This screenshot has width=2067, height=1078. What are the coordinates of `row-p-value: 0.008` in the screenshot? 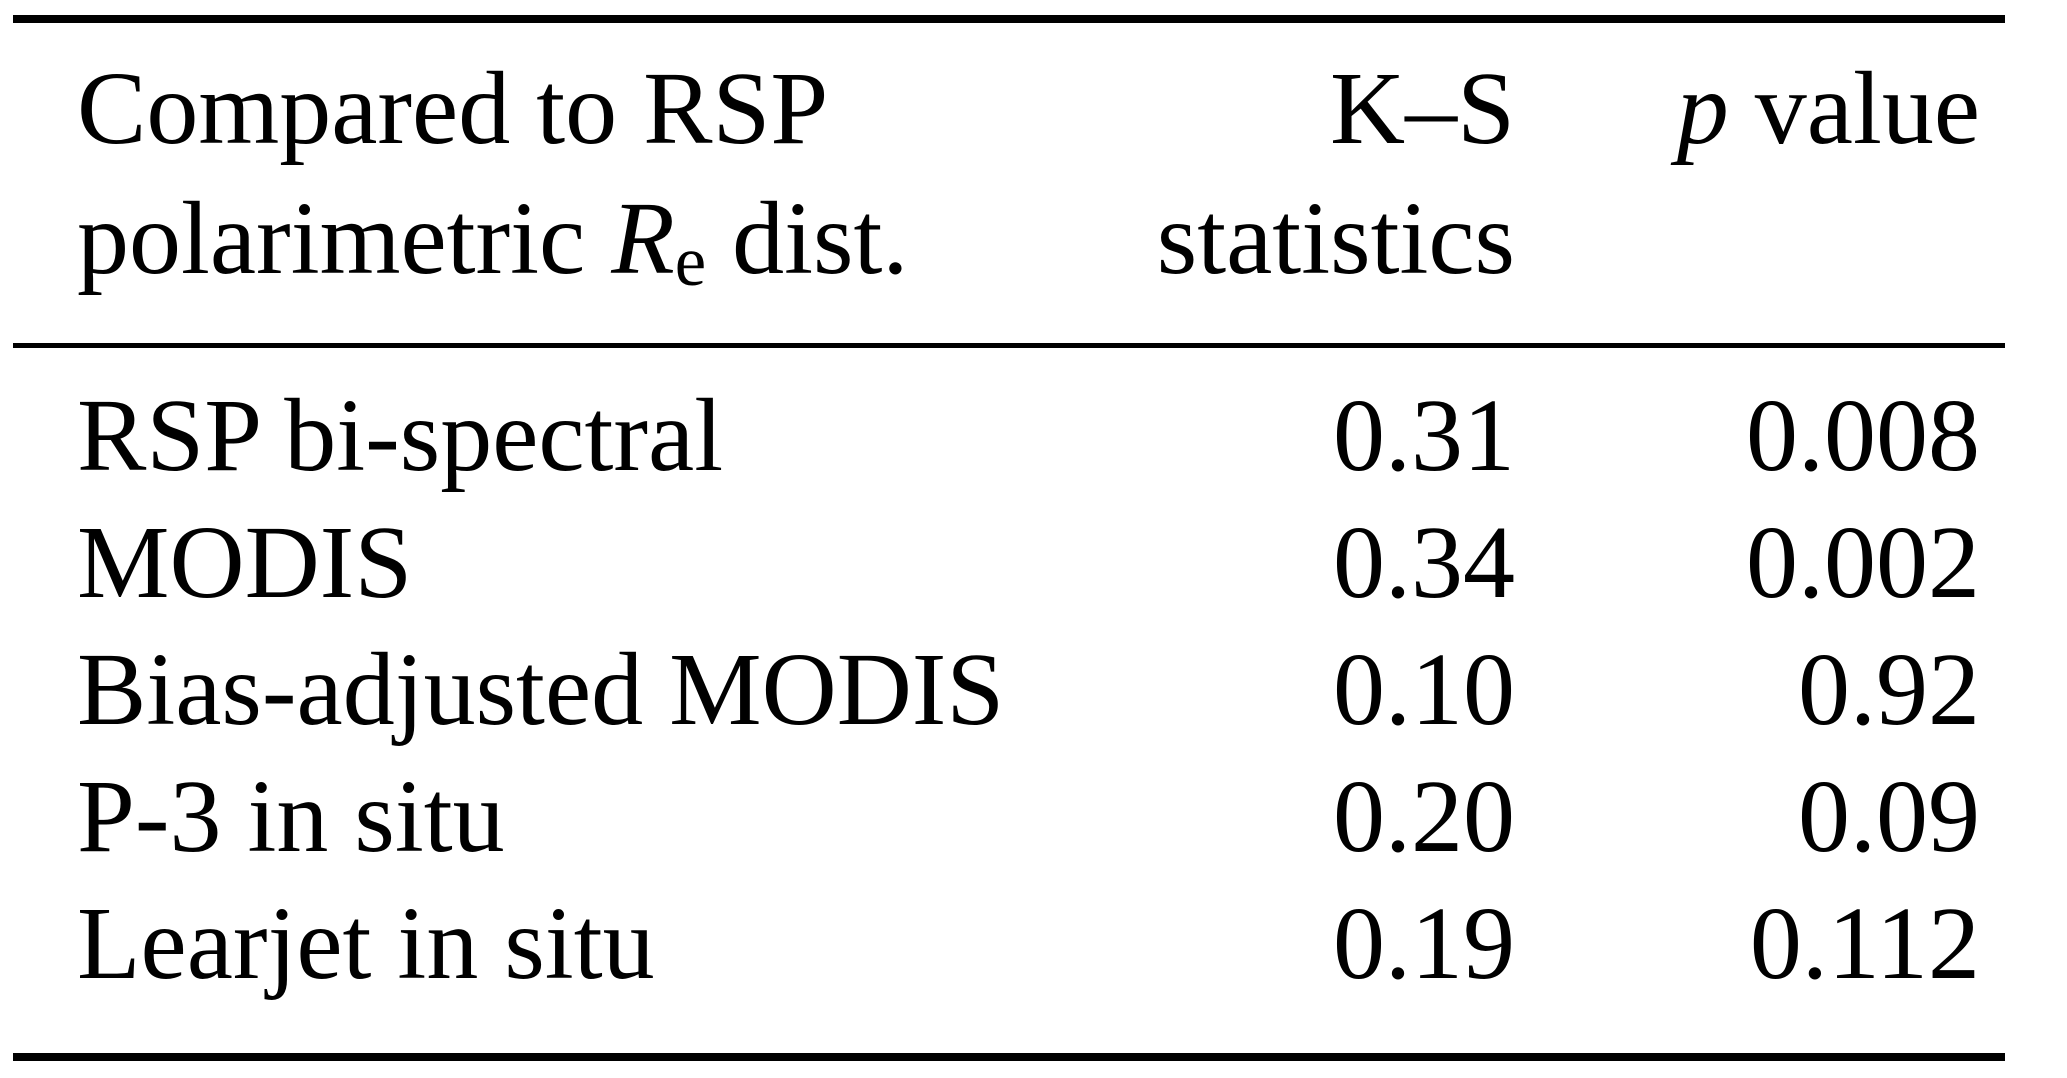 It's located at (1863, 435).